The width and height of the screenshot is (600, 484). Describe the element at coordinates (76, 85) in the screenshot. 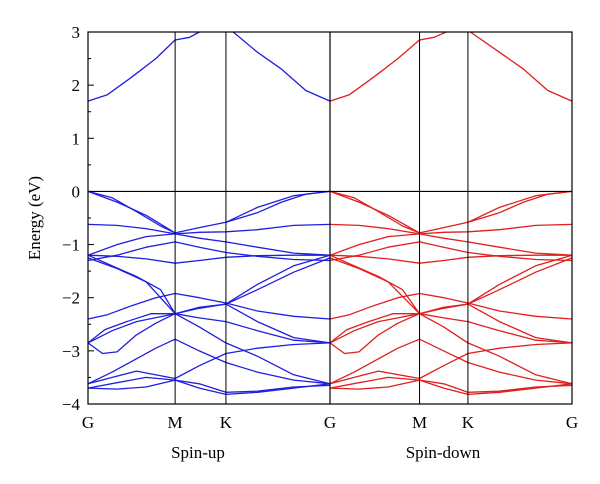

I see `y-tick-label: 2` at that location.